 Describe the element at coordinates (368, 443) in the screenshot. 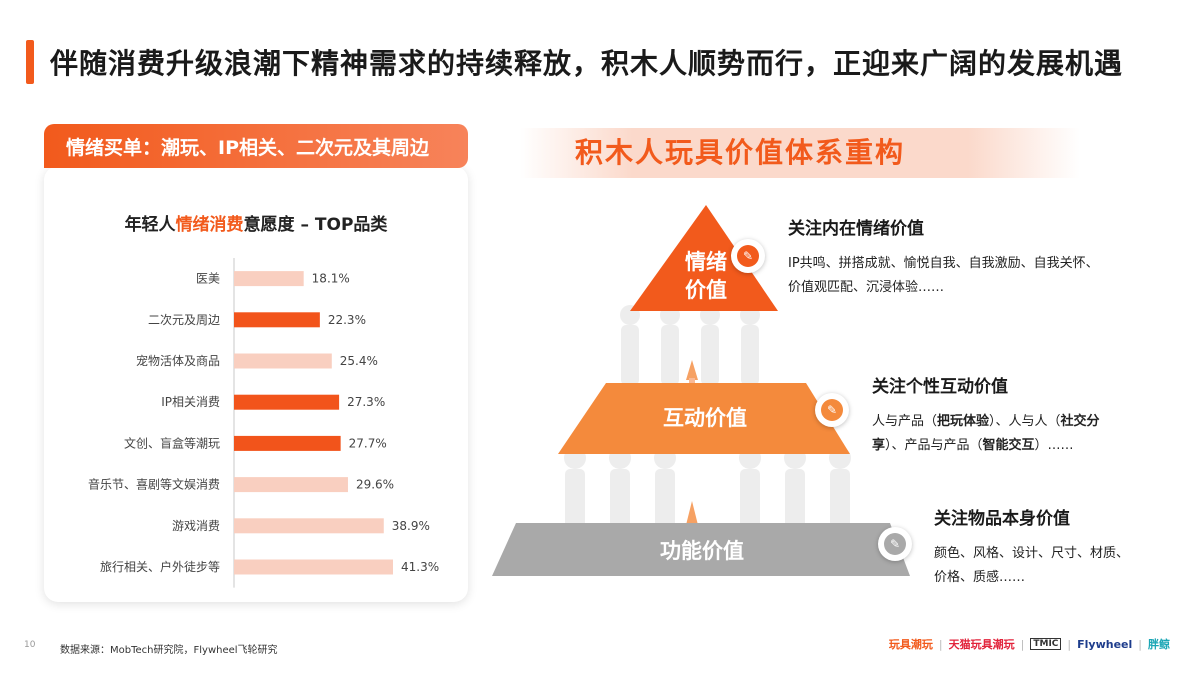

I see `value-label: 27.7%` at that location.